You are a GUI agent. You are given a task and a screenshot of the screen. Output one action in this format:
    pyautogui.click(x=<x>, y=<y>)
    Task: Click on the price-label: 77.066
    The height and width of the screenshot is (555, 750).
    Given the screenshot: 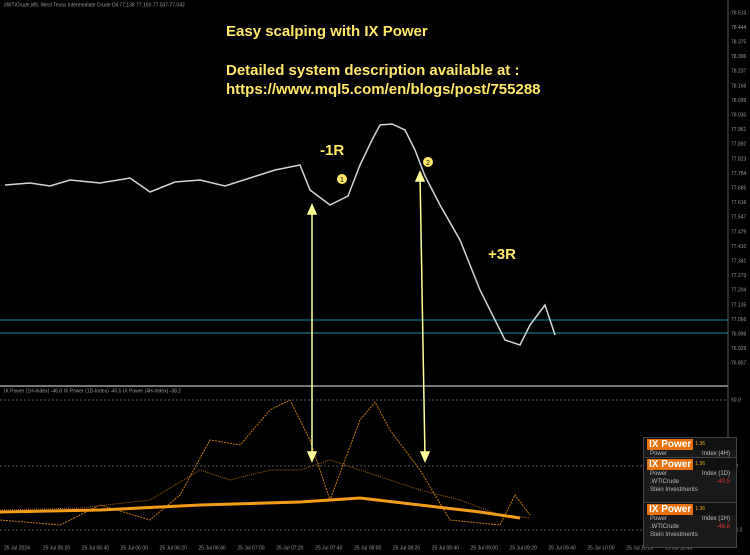 What is the action you would take?
    pyautogui.click(x=739, y=320)
    